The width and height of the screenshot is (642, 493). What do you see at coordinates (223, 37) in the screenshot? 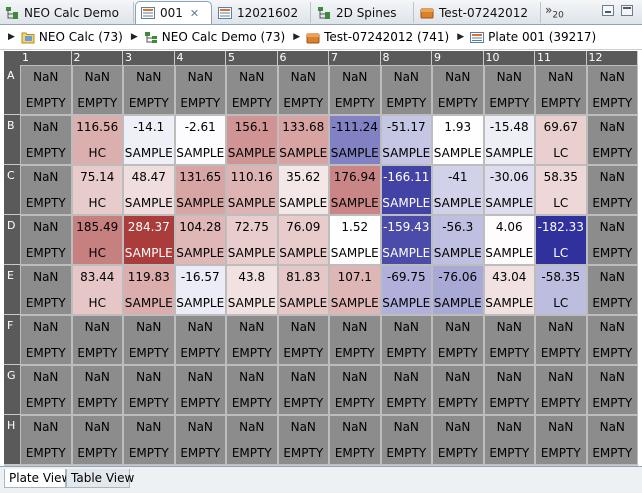
I see `breadcrumb-item: NEO Calc Demo (73)` at bounding box center [223, 37].